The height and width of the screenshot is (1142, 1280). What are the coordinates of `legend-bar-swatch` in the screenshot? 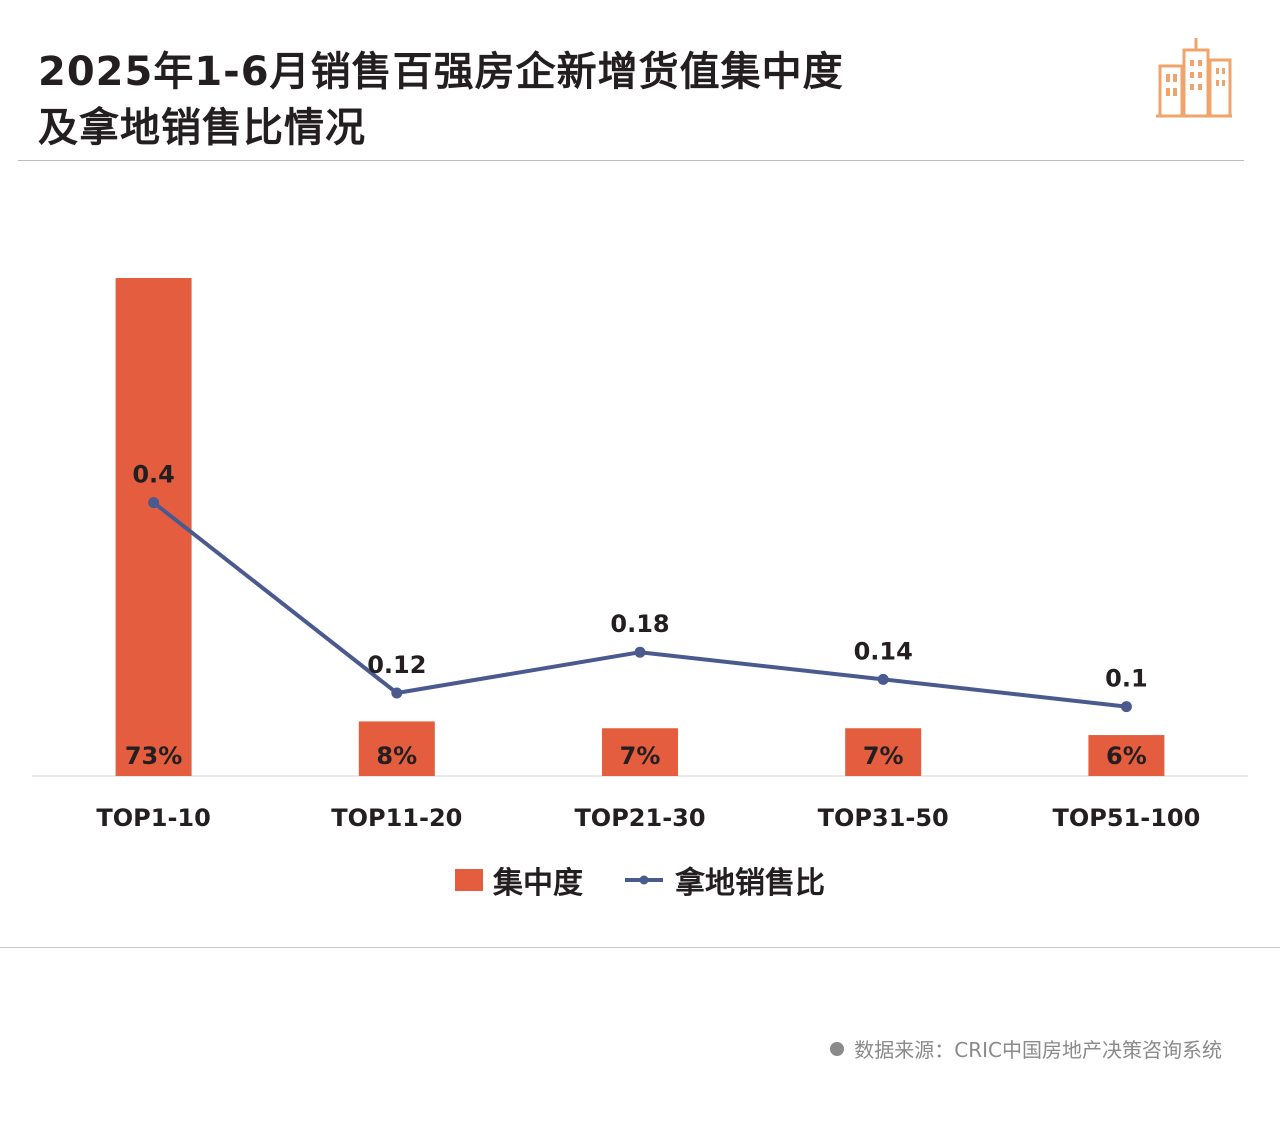 It's located at (469, 880).